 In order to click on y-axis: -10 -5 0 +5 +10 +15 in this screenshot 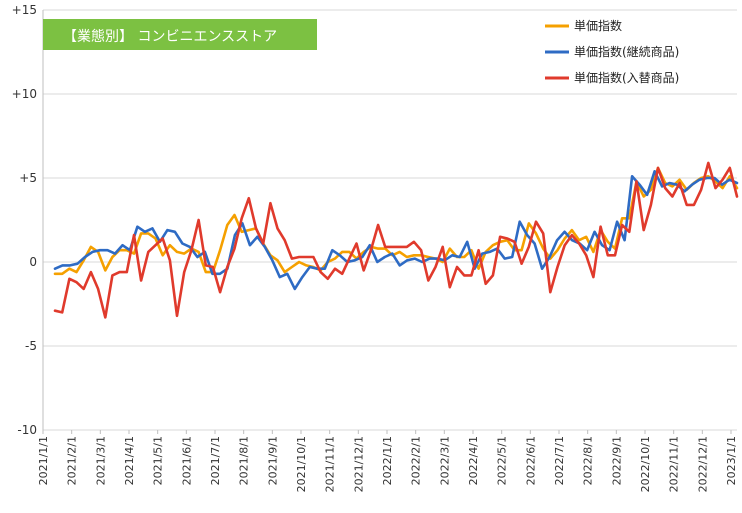, I will do `click(28, 220)`.